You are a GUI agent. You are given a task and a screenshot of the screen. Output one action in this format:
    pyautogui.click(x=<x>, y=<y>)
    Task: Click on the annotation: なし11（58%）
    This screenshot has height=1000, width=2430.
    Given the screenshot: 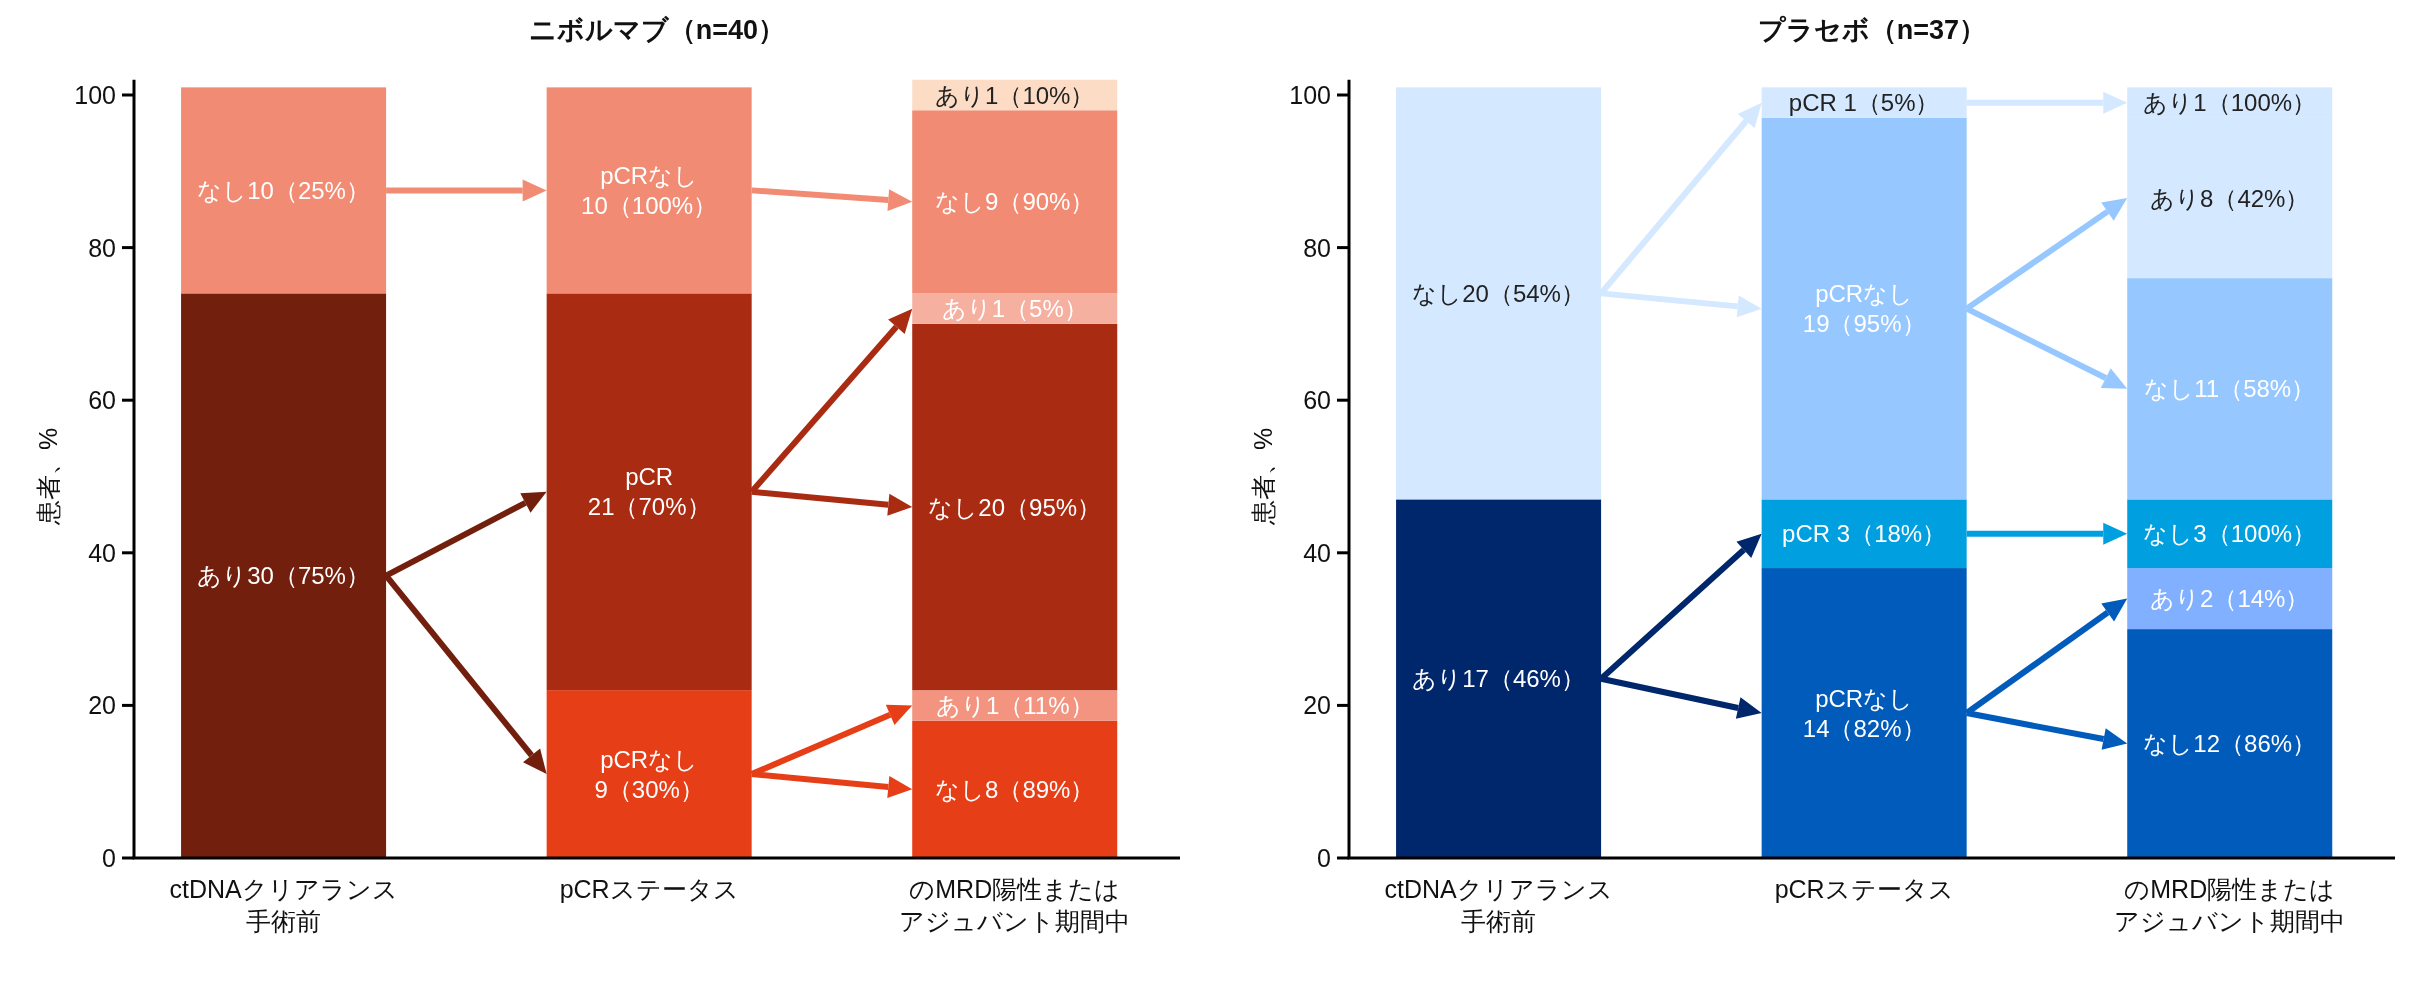 What is the action you would take?
    pyautogui.click(x=2230, y=389)
    